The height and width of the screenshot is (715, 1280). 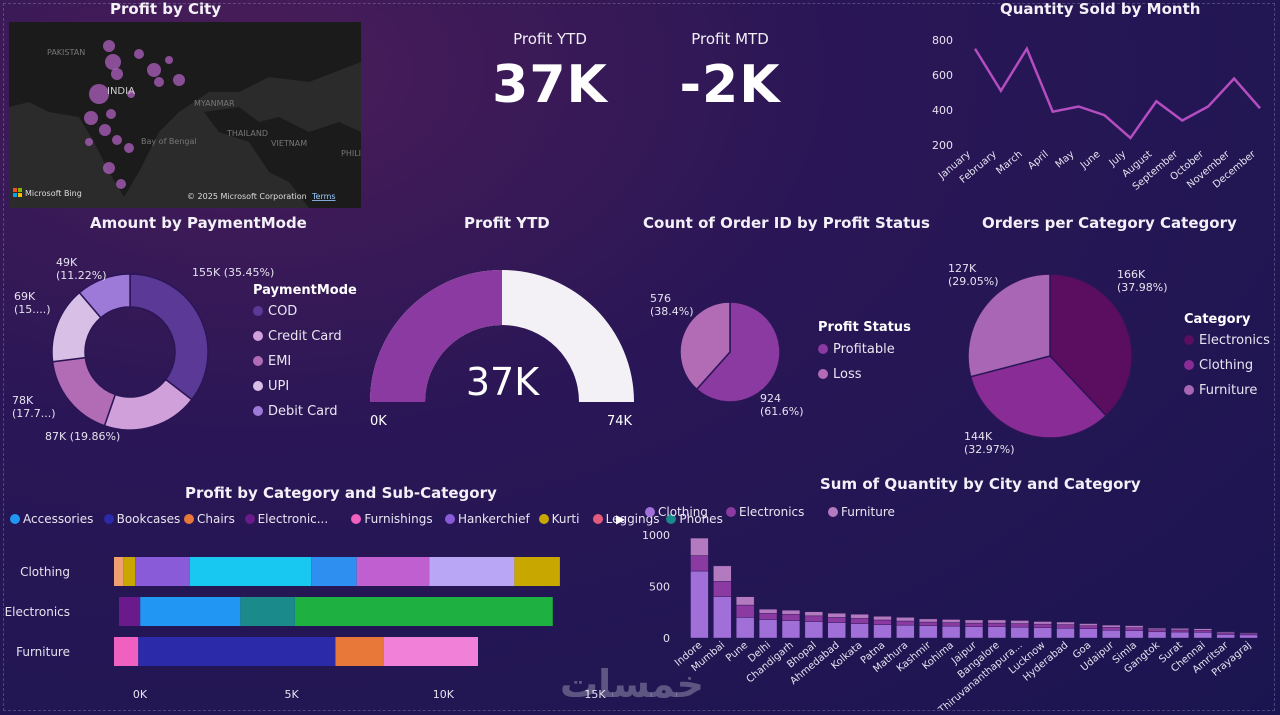 What do you see at coordinates (487, 519) in the screenshot?
I see `profit-subcat-legend-item: Hankerchief` at bounding box center [487, 519].